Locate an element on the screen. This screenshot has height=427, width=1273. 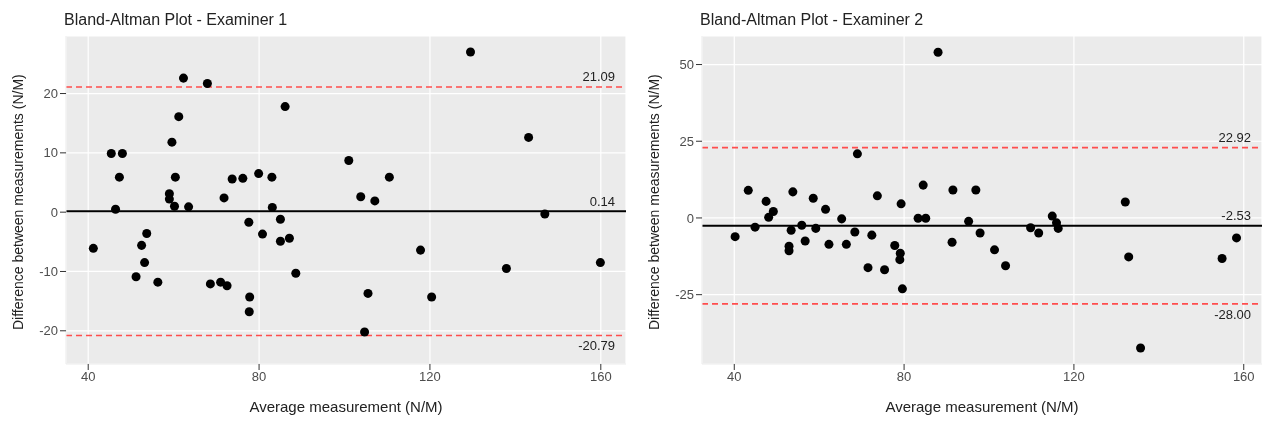
y-tick-label: 10 is located at coordinates (50, 153).